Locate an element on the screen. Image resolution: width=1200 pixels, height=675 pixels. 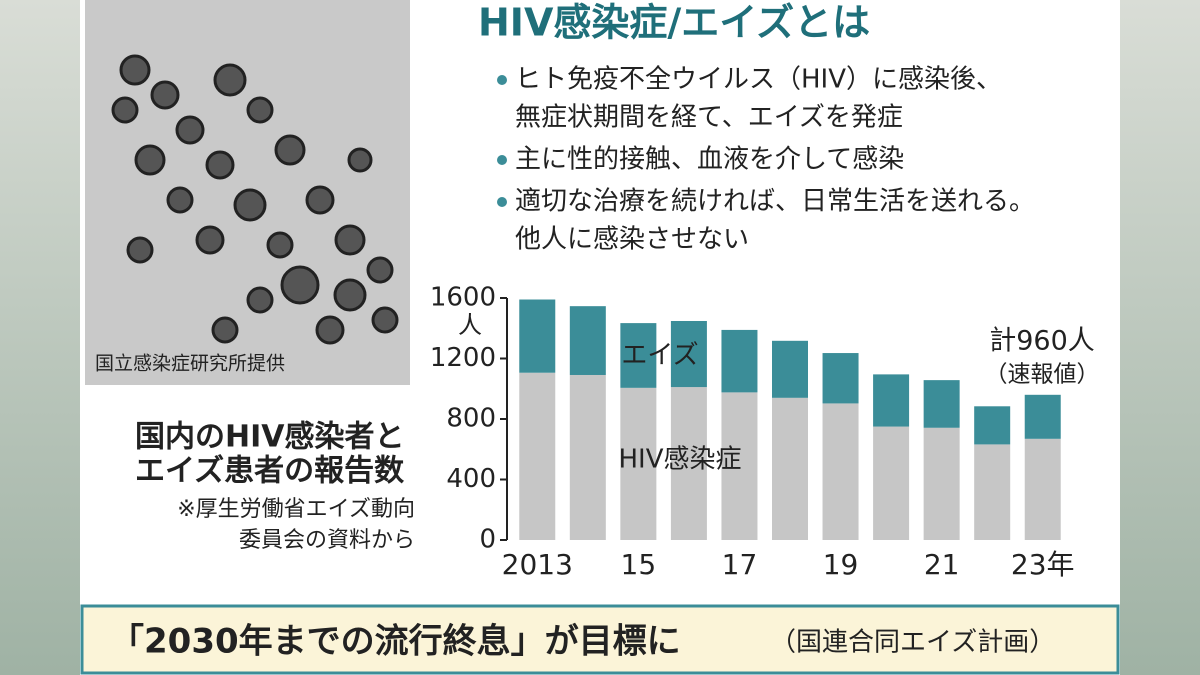
banner-source: （国連合同エイズ計画） is located at coordinates (912, 643).